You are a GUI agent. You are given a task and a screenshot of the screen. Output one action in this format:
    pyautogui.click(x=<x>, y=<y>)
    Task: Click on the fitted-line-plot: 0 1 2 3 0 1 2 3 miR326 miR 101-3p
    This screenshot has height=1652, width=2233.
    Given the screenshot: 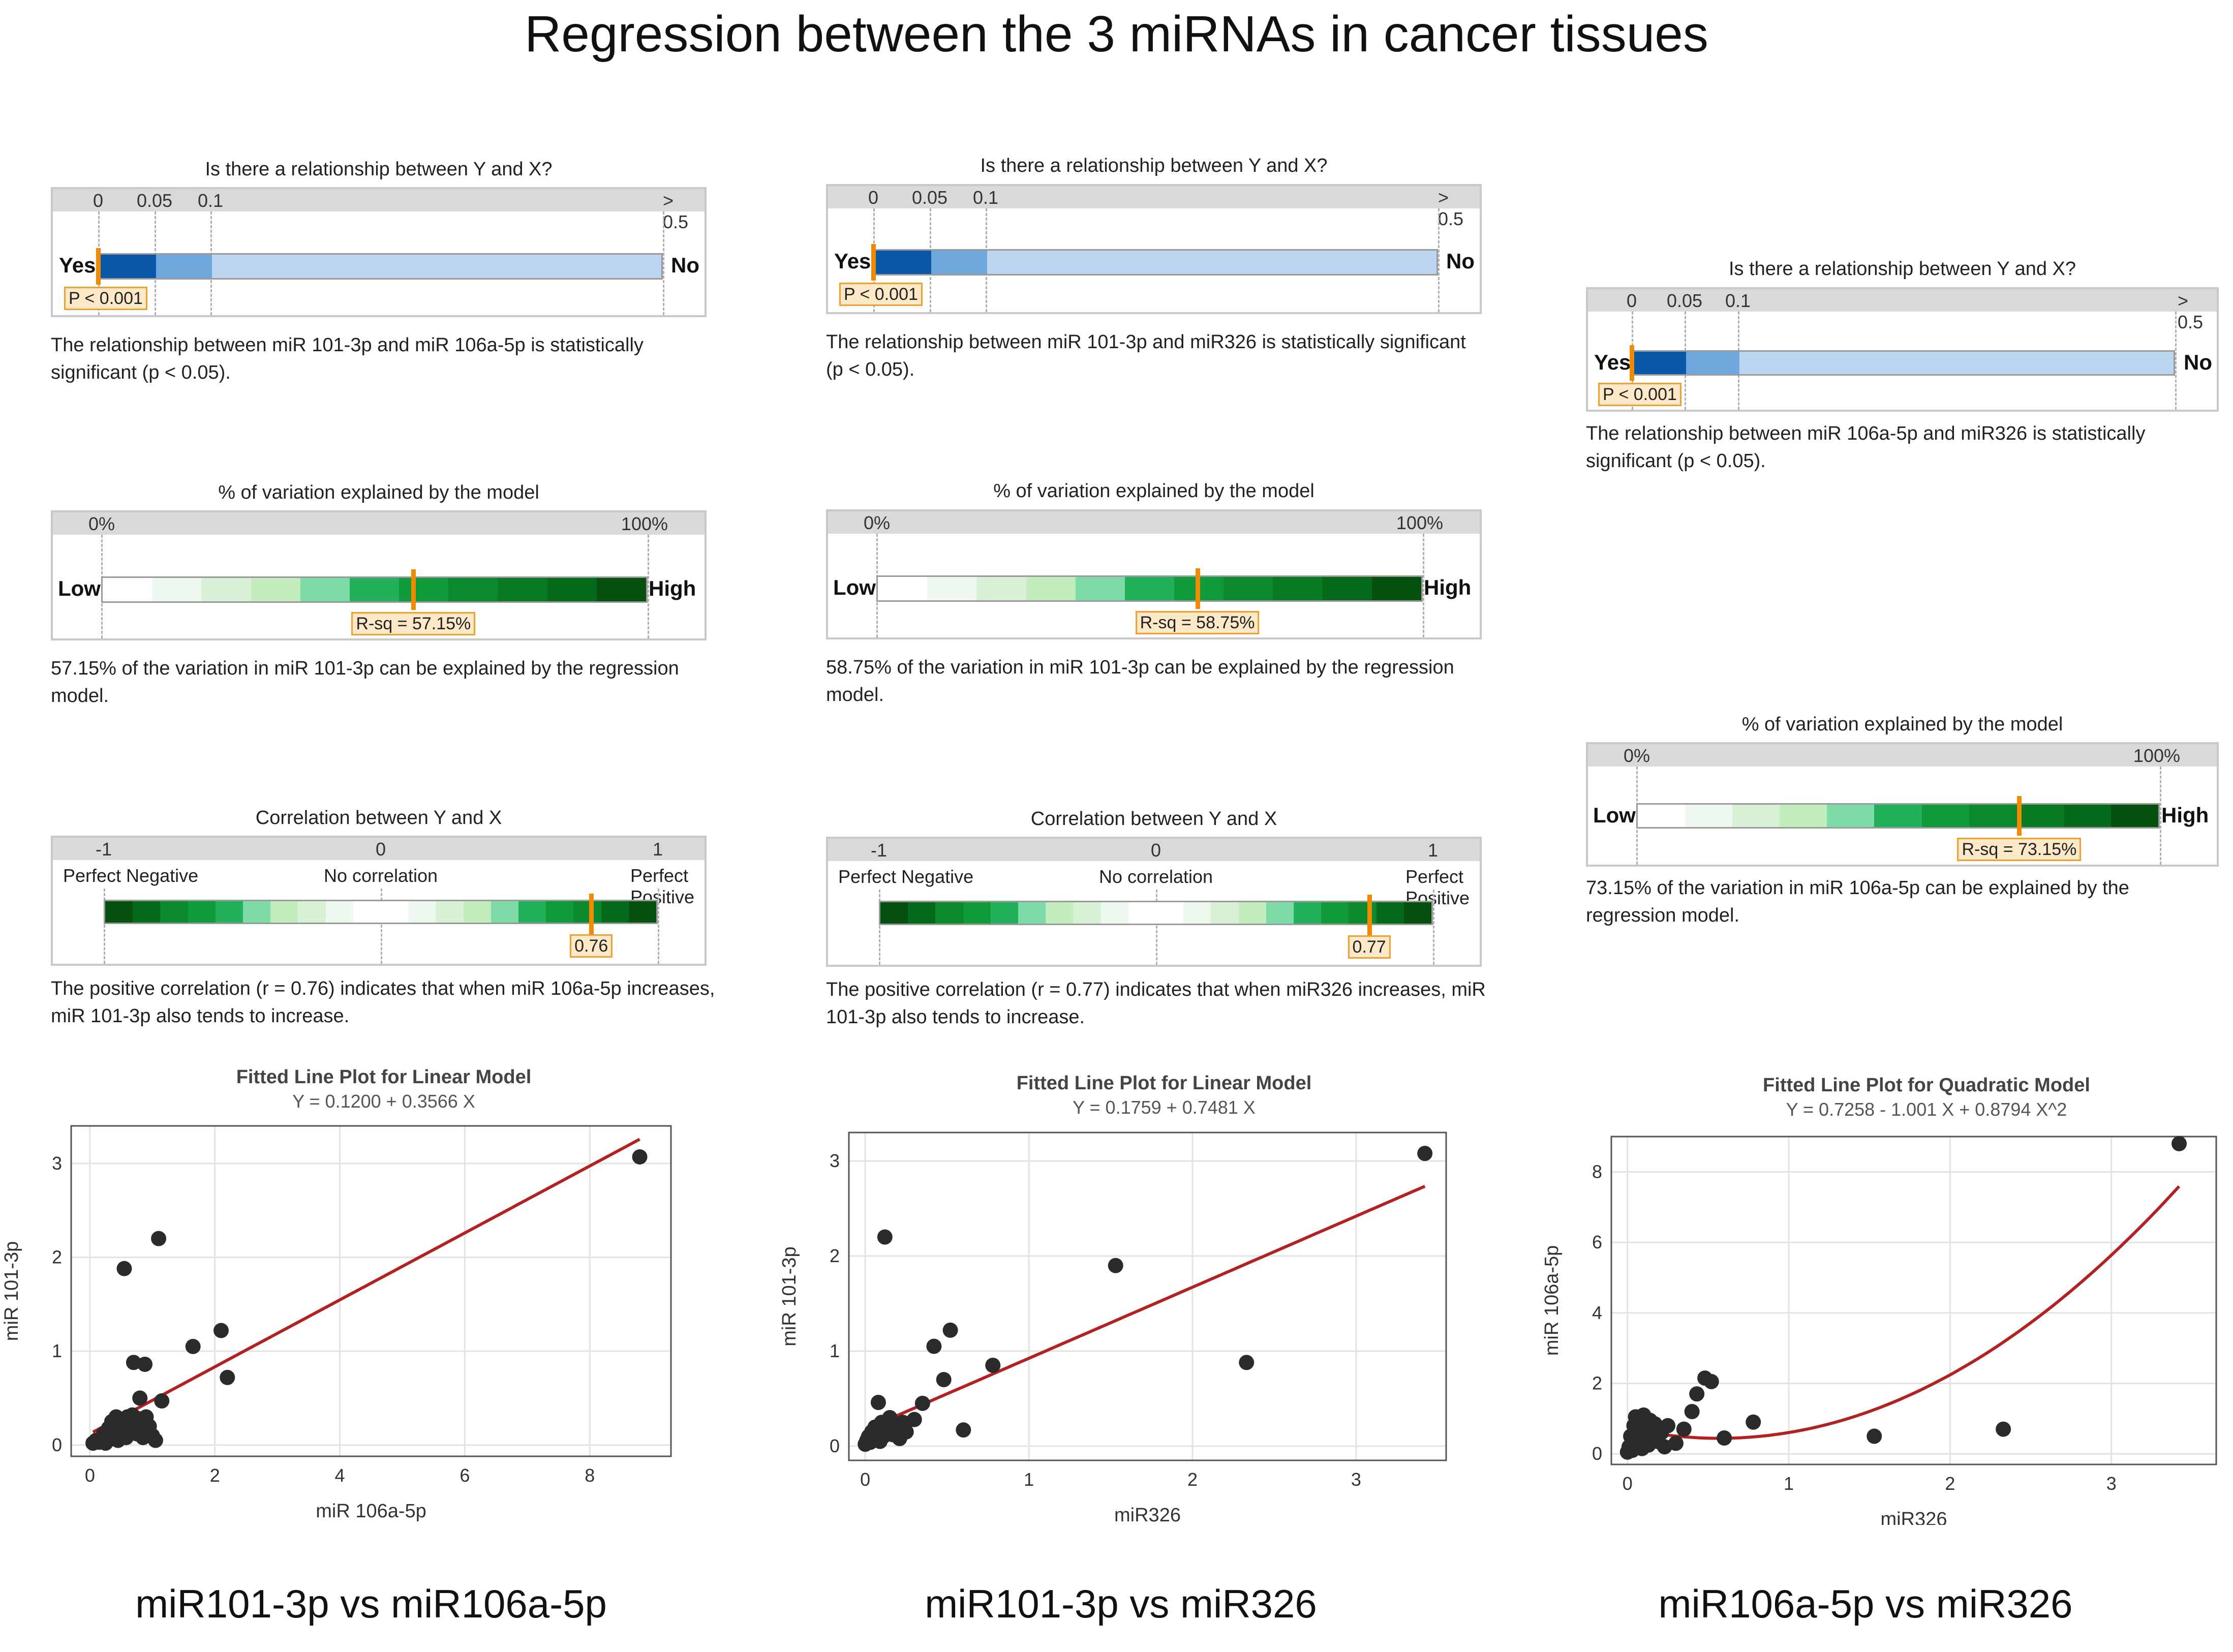 What is the action you would take?
    pyautogui.click(x=1113, y=1328)
    